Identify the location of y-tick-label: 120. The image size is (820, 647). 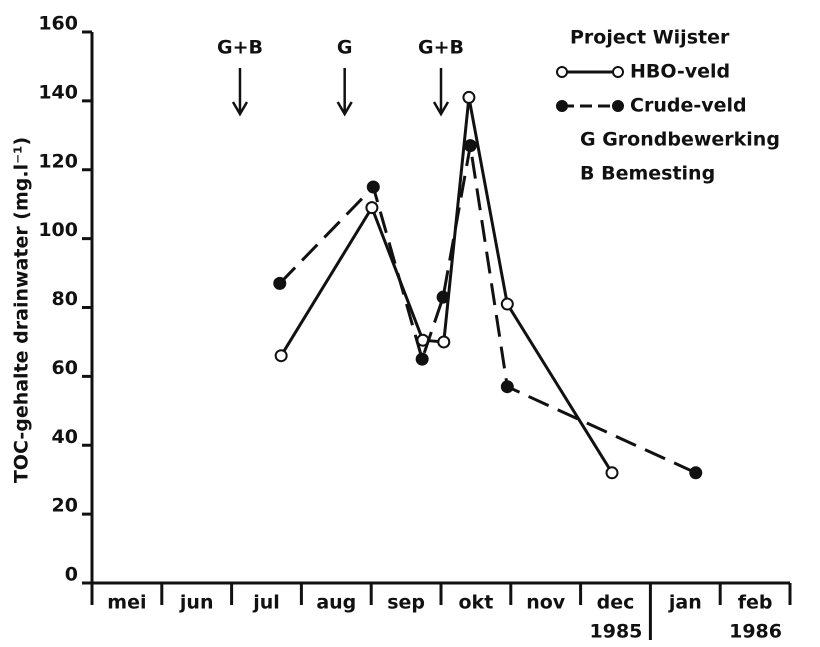
(58, 161).